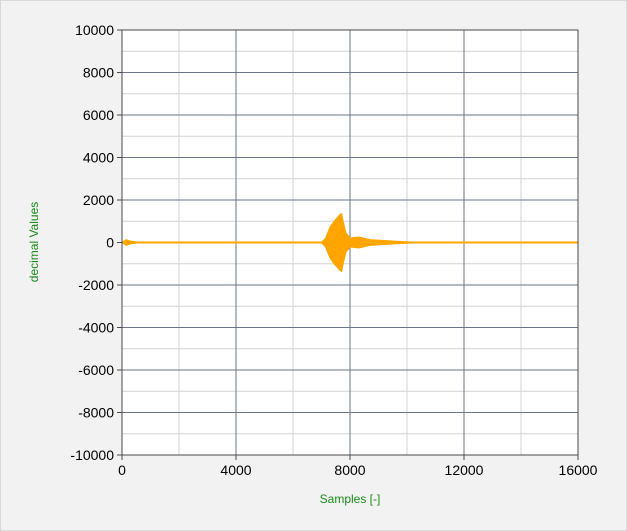 The image size is (627, 531). Describe the element at coordinates (349, 470) in the screenshot. I see `x-tick-label: 8000` at that location.